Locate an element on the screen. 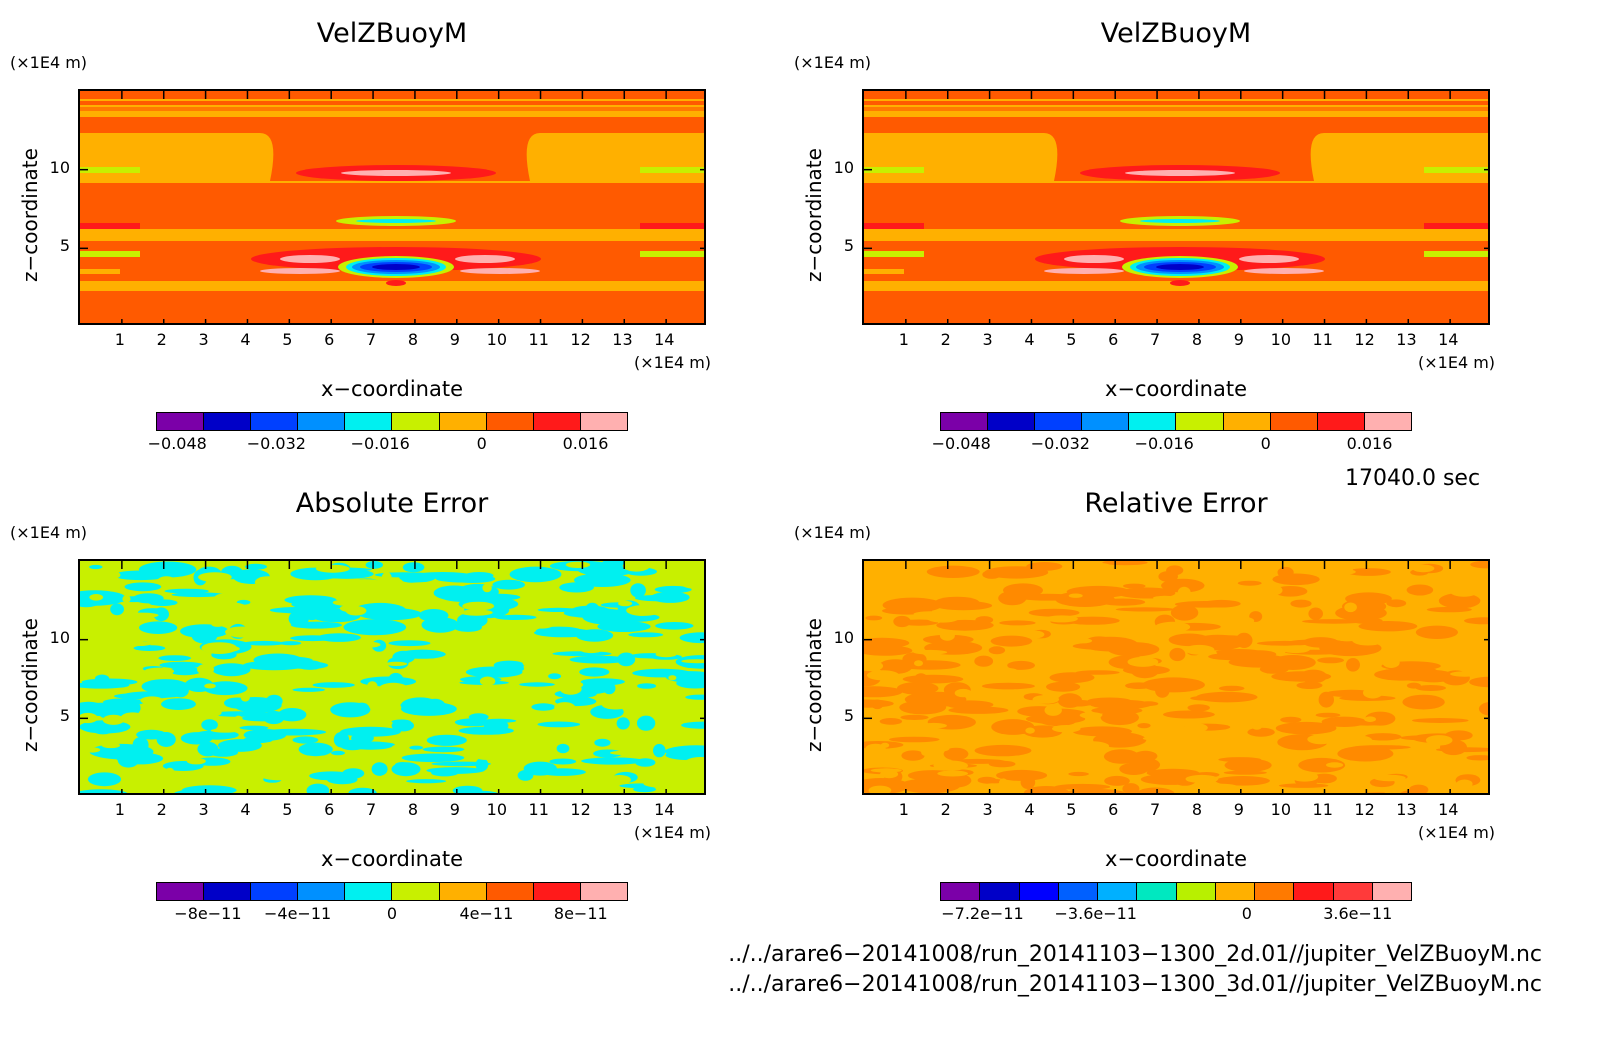 The height and width of the screenshot is (1054, 1604). field-band is located at coordinates (392, 125).